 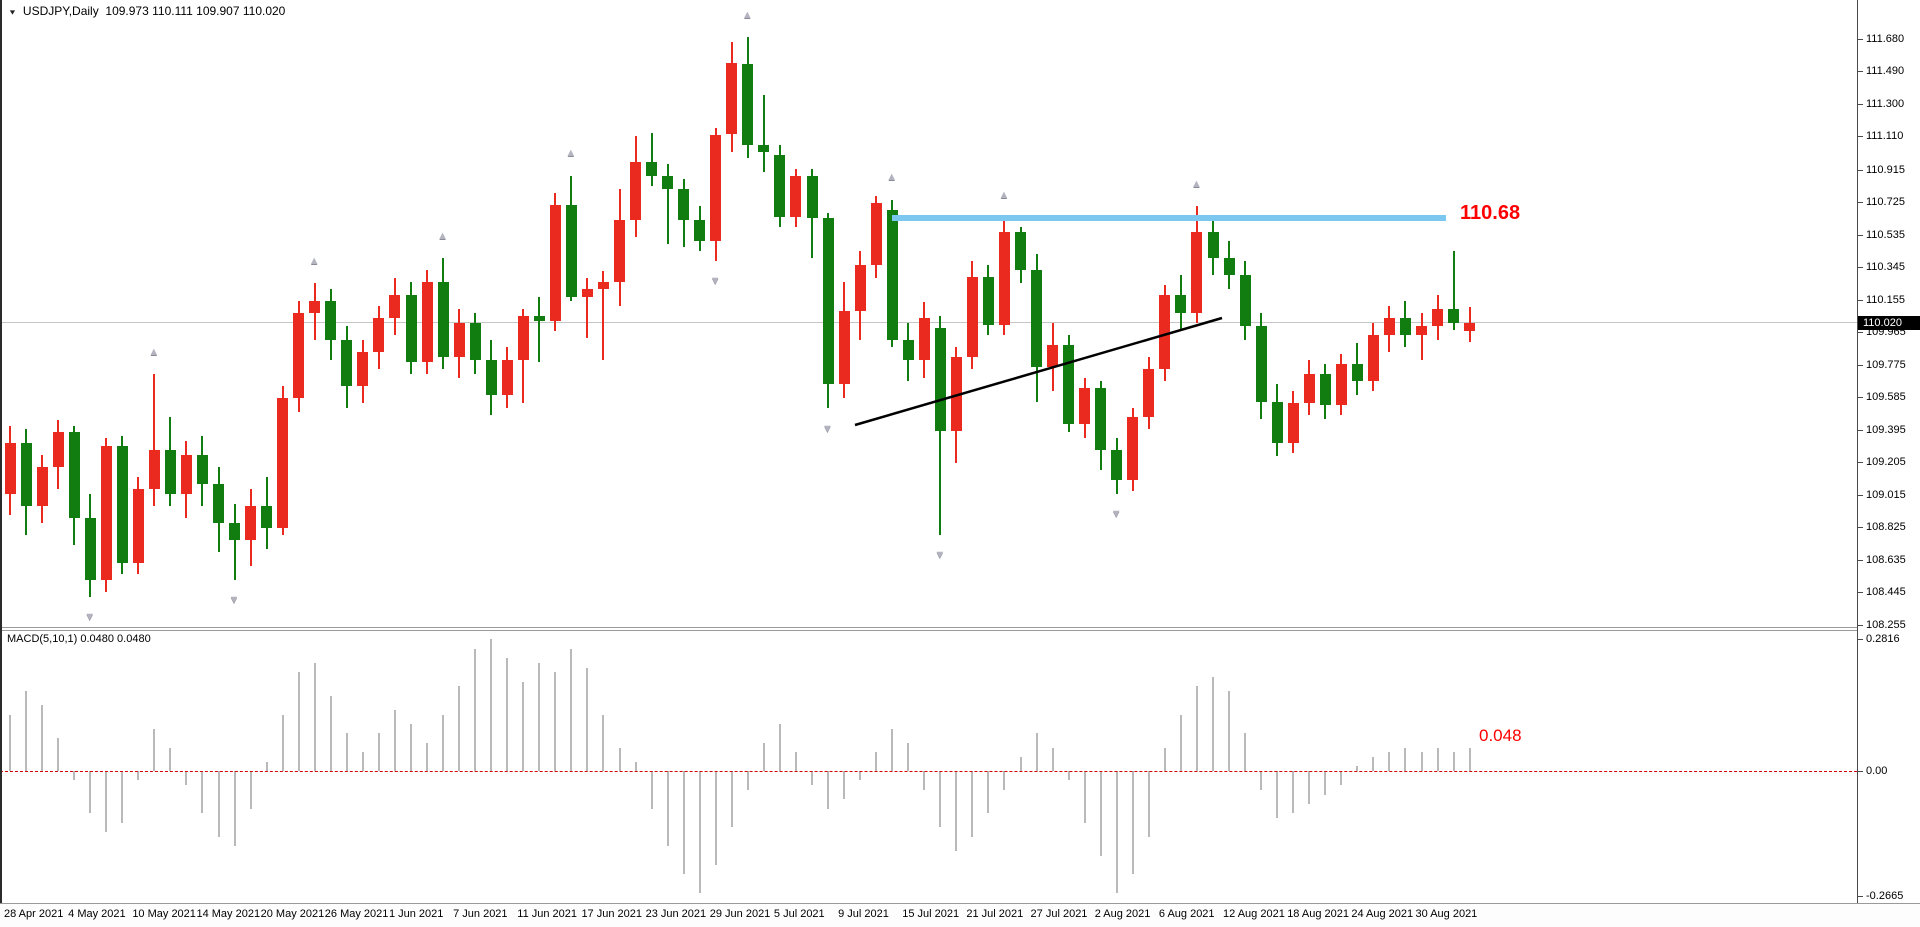 I want to click on macd-axis-label: -0.2665, so click(x=1885, y=896).